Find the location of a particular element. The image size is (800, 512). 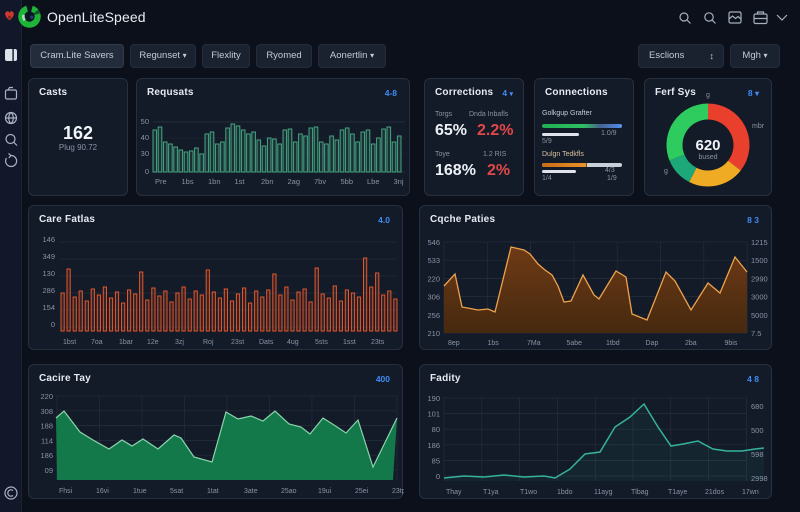

svg-text: Dats is located at coordinates (266, 342).